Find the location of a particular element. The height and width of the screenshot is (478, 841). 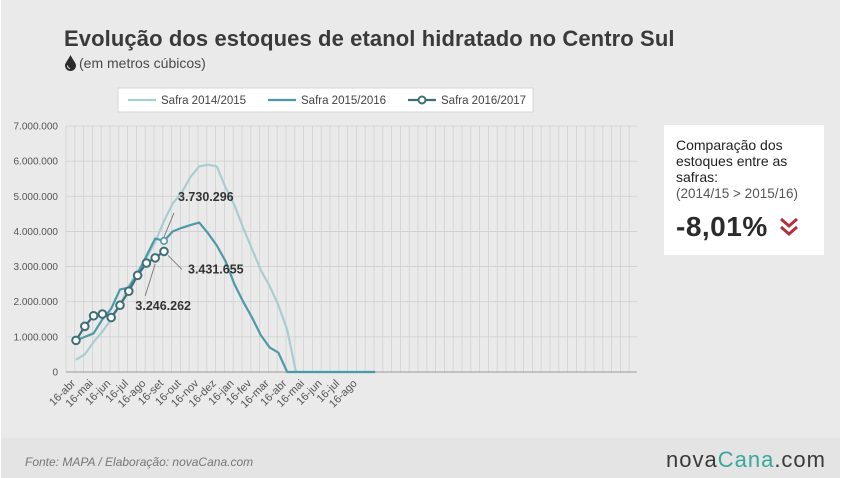

logo-main: nova is located at coordinates (692, 459).